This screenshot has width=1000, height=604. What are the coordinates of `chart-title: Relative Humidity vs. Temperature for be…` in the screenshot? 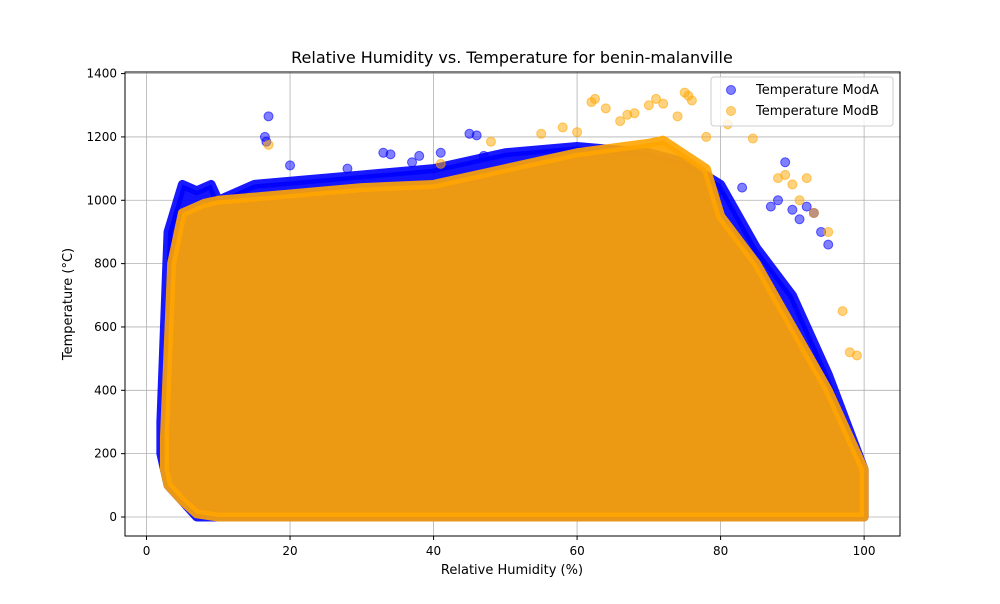 It's located at (512, 57).